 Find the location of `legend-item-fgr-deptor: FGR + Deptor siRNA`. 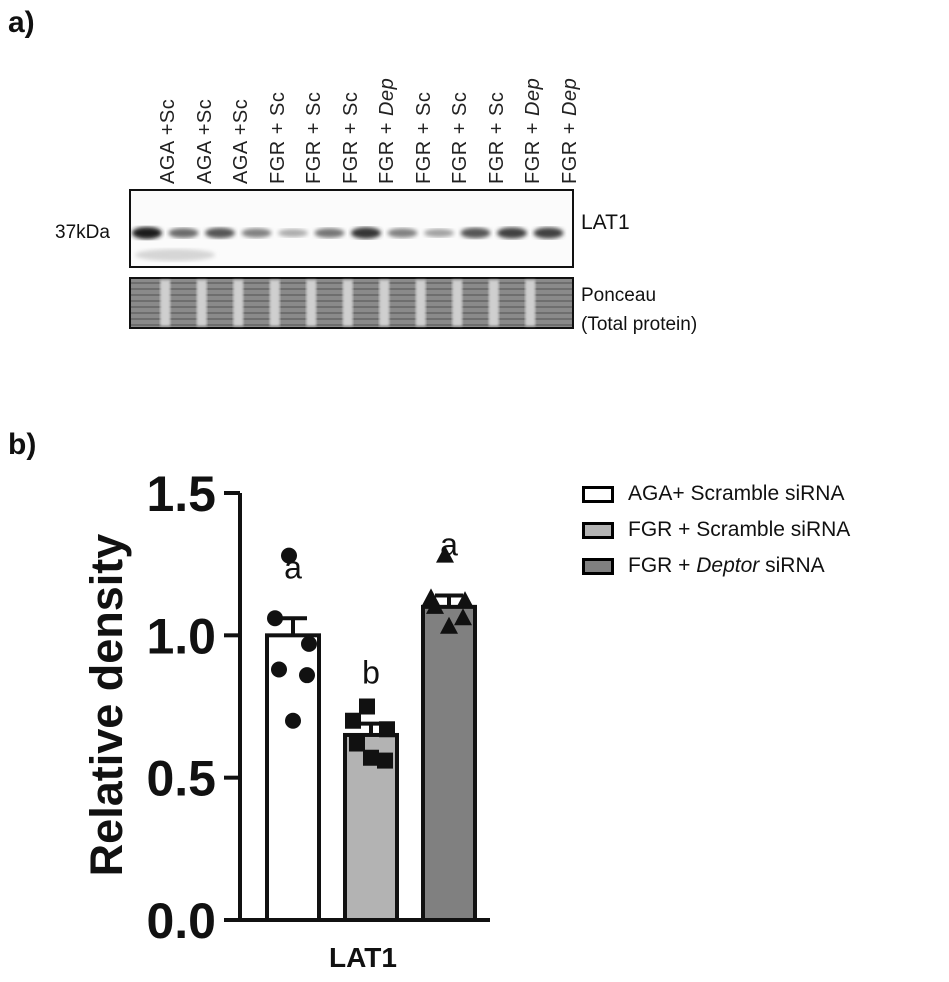

legend-item-fgr-deptor: FGR + Deptor siRNA is located at coordinates (716, 566).